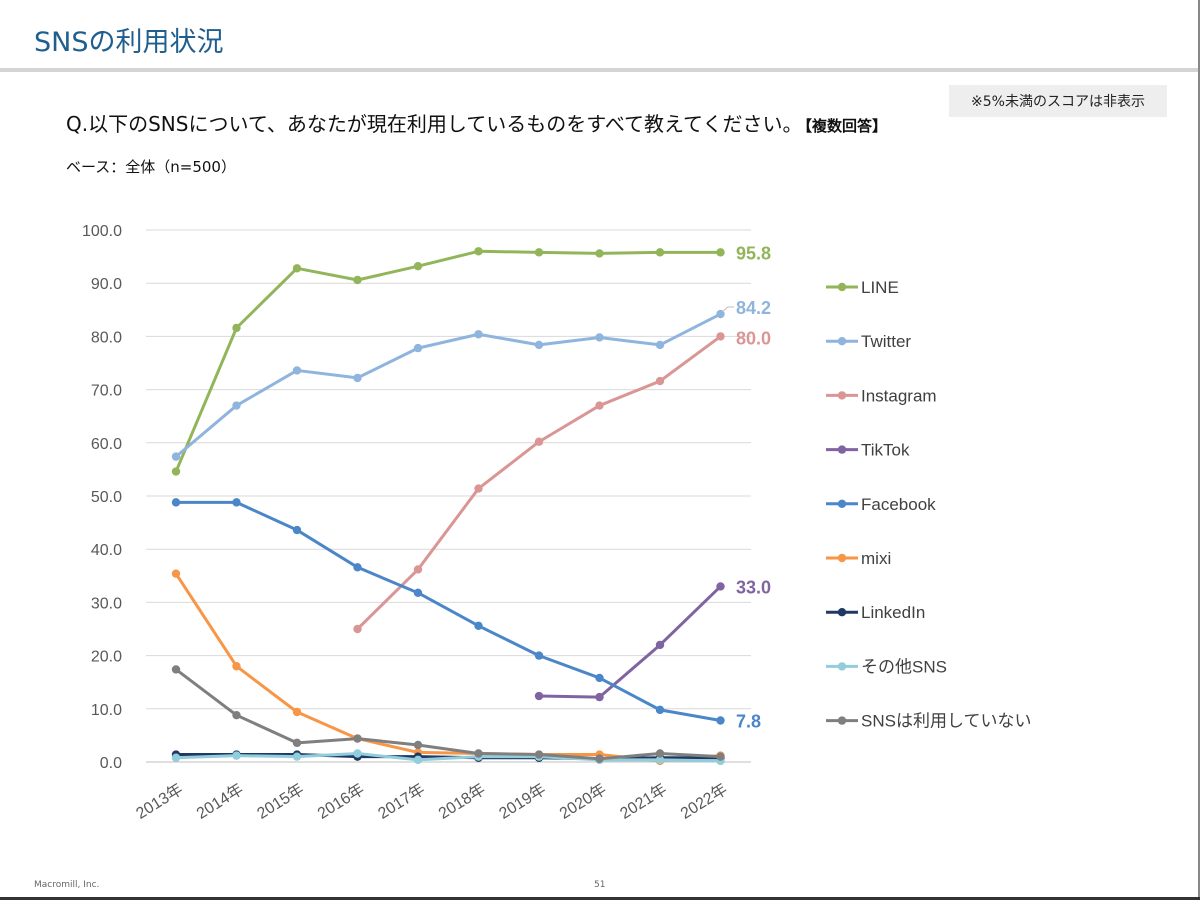 The width and height of the screenshot is (1200, 900). What do you see at coordinates (219, 801) in the screenshot?
I see `x-tick-label: 2014年` at bounding box center [219, 801].